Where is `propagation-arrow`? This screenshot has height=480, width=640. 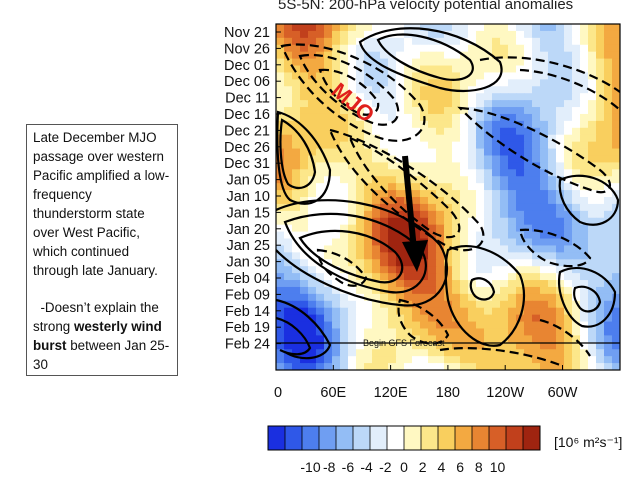 propagation-arrow is located at coordinates (415, 213).